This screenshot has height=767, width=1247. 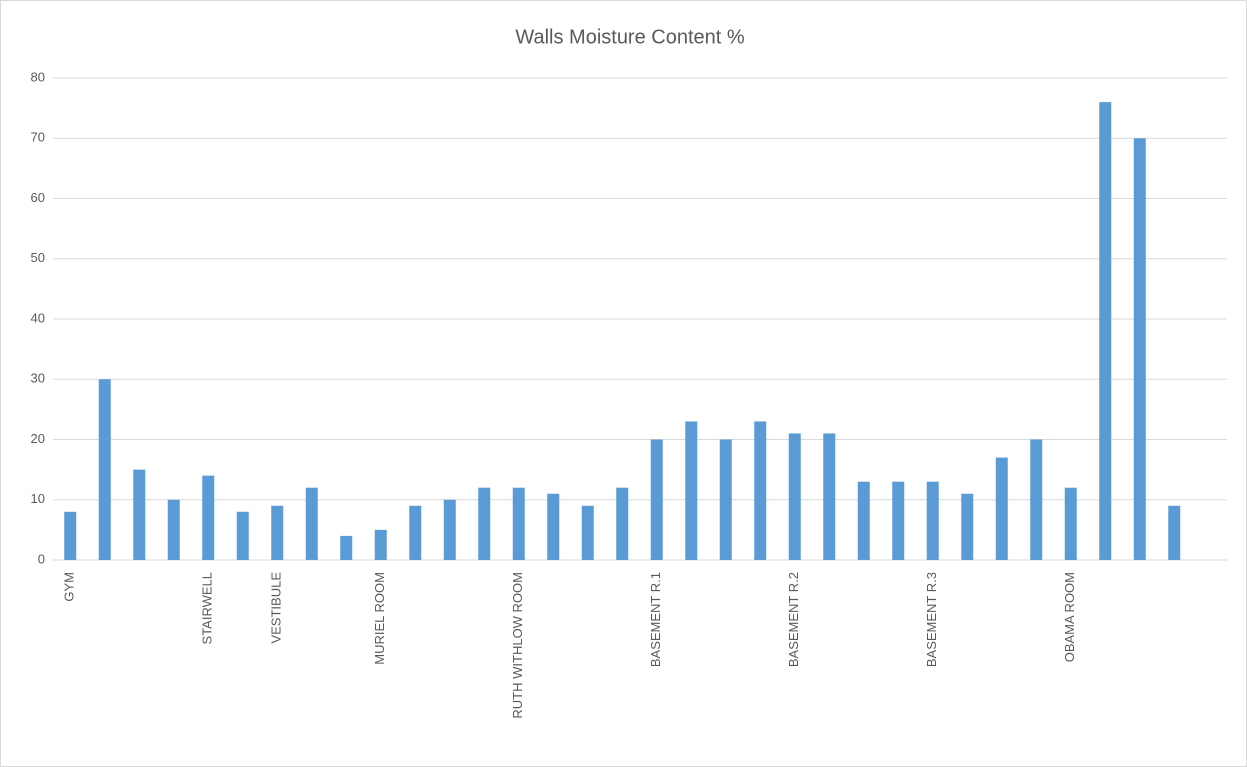 What do you see at coordinates (38, 498) in the screenshot?
I see `y-tick-label: 10` at bounding box center [38, 498].